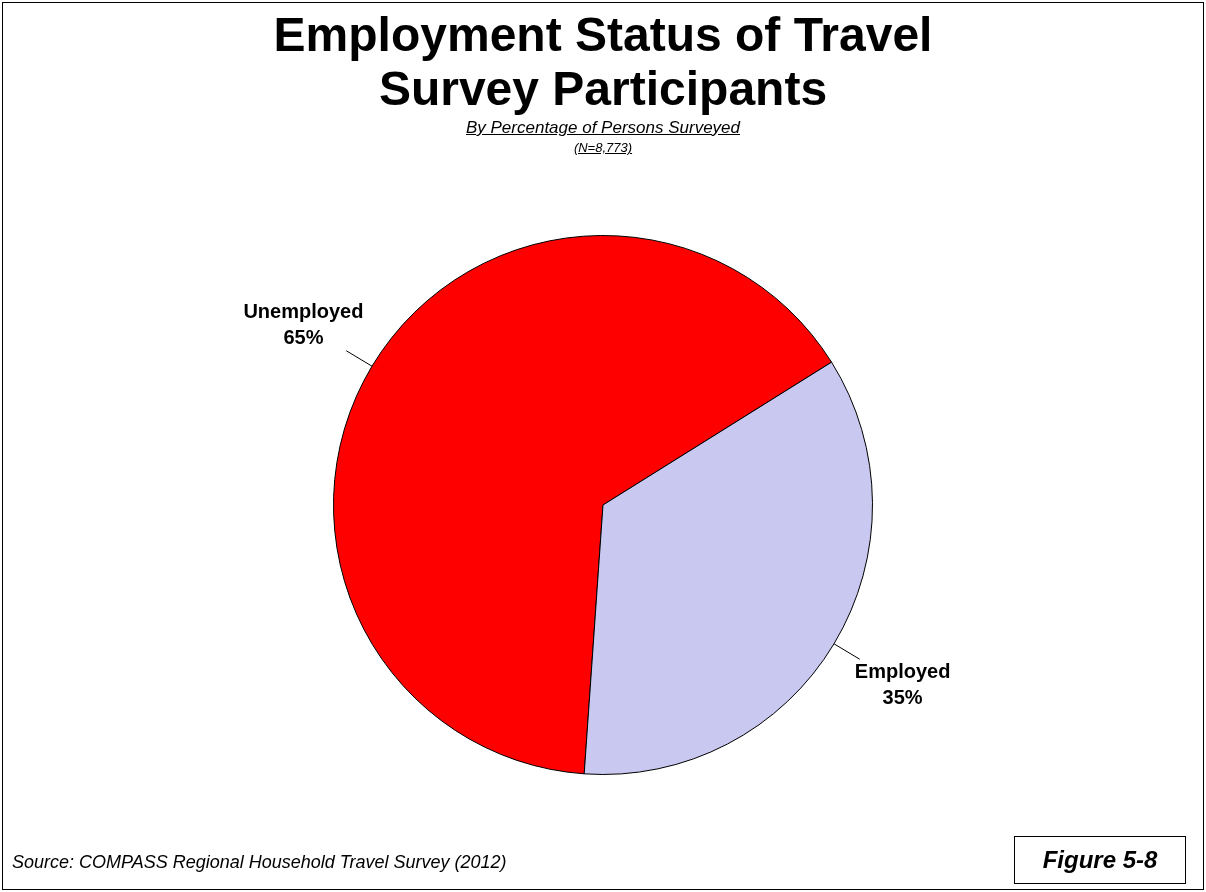 Image resolution: width=1206 pixels, height=892 pixels. What do you see at coordinates (603, 62) in the screenshot?
I see `chart-title: Employment Status of Travel Survey Participants` at bounding box center [603, 62].